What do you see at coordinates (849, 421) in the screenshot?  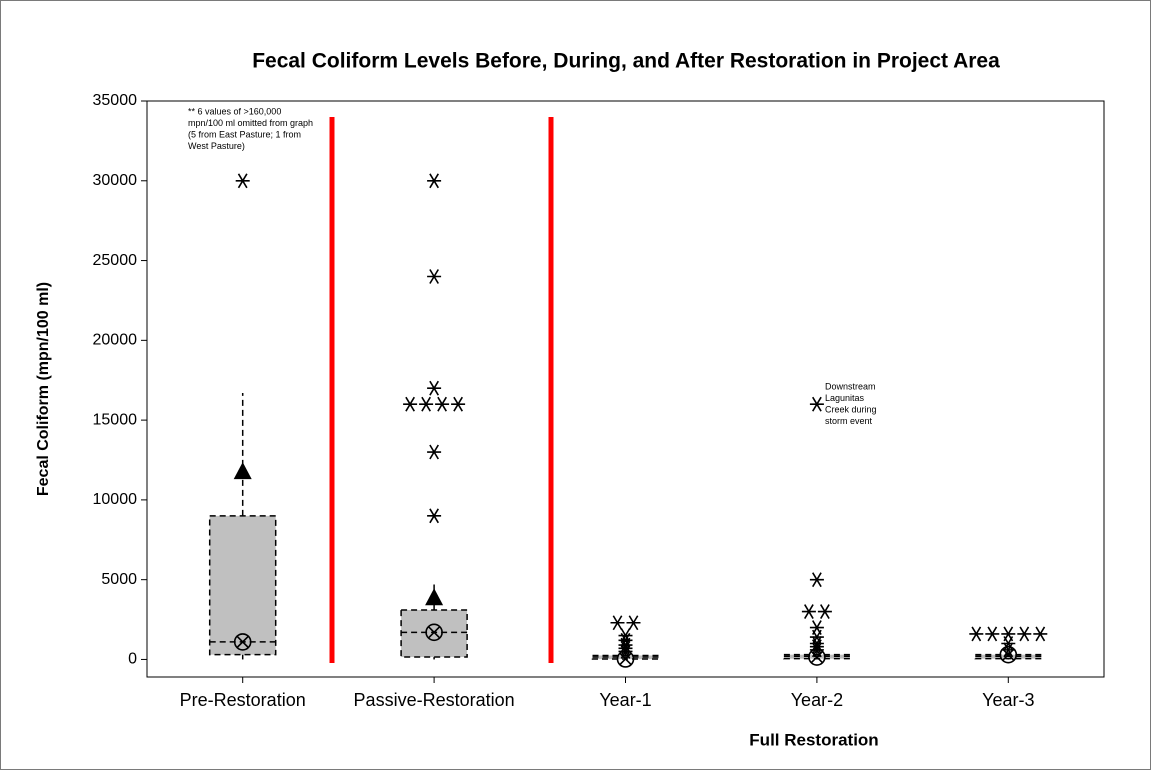 I see `annotation: storm event` at bounding box center [849, 421].